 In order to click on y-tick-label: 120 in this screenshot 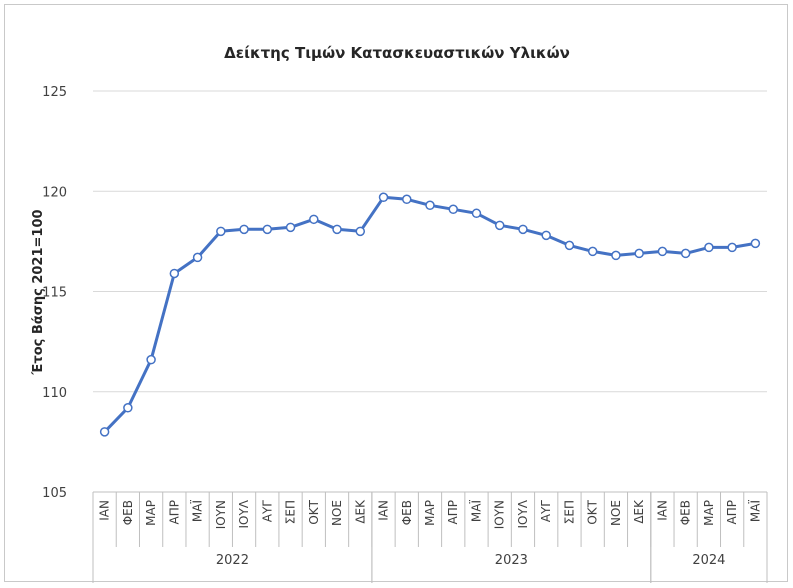, I will do `click(54, 192)`.